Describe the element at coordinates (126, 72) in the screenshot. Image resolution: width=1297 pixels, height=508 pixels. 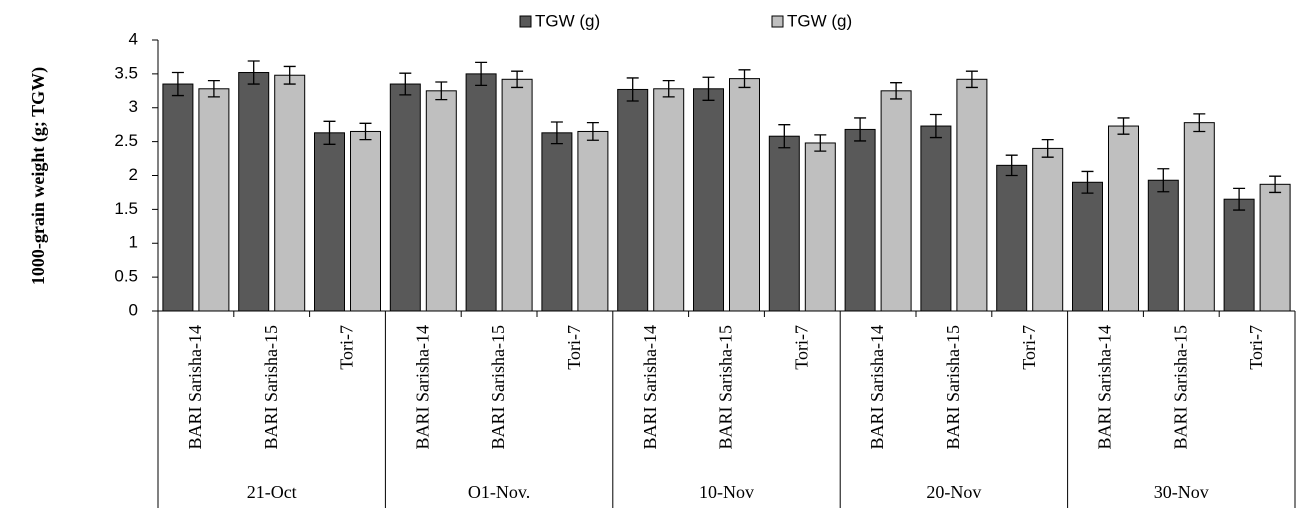
I see `y-tick-label: 3.5` at that location.